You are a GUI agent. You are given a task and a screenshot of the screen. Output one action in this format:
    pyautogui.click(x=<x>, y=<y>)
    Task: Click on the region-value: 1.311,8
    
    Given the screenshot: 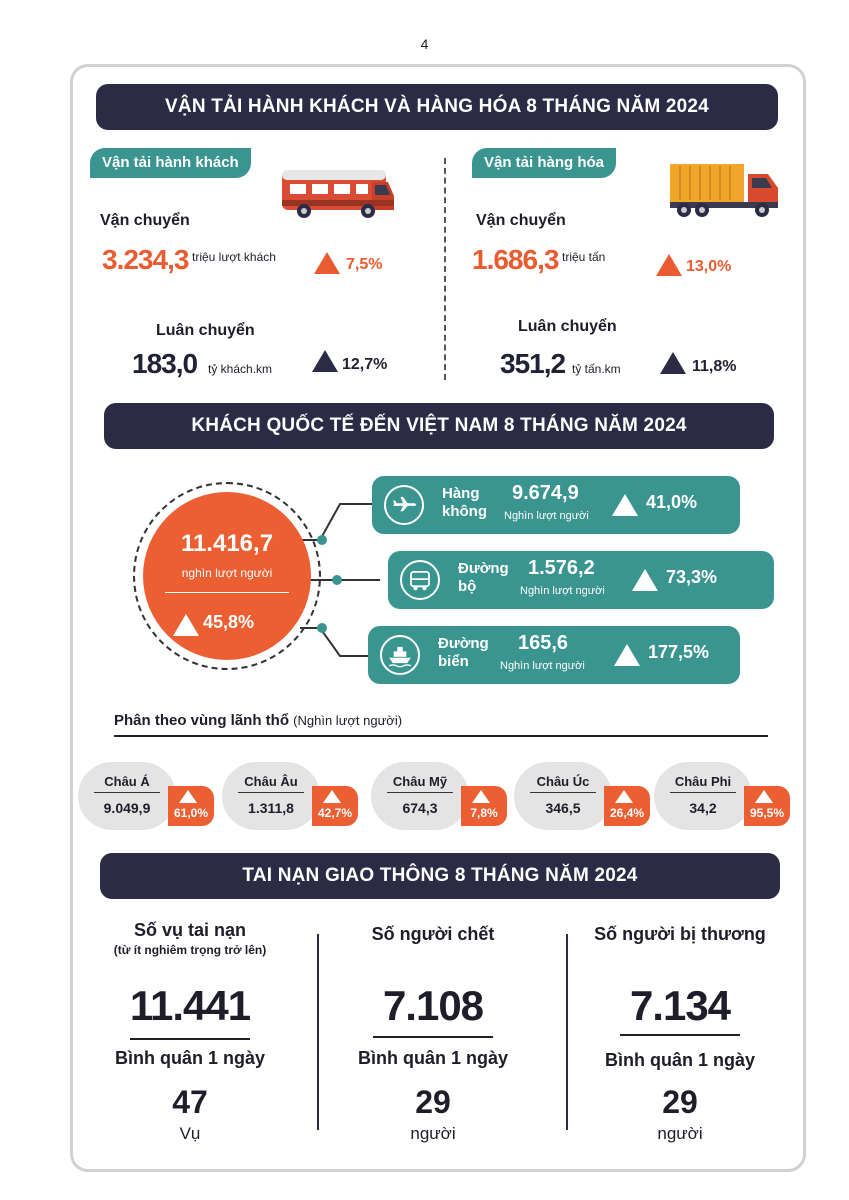 What is the action you would take?
    pyautogui.click(x=271, y=808)
    